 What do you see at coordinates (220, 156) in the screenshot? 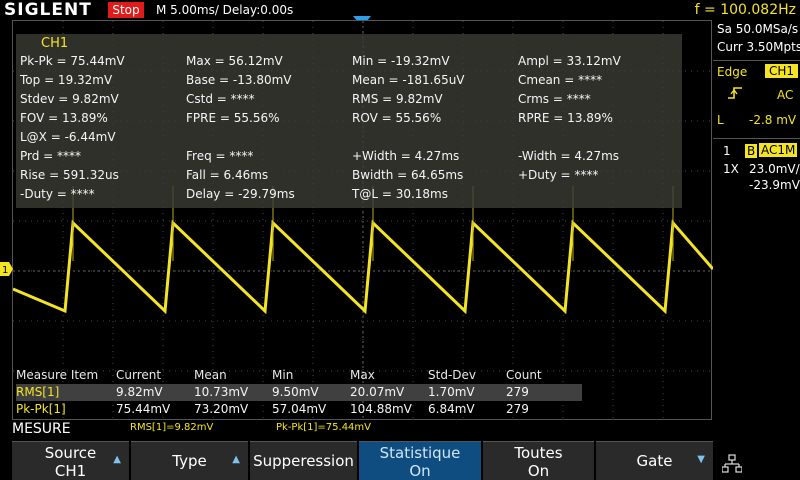
I see `measurement-value: Freq = ****` at bounding box center [220, 156].